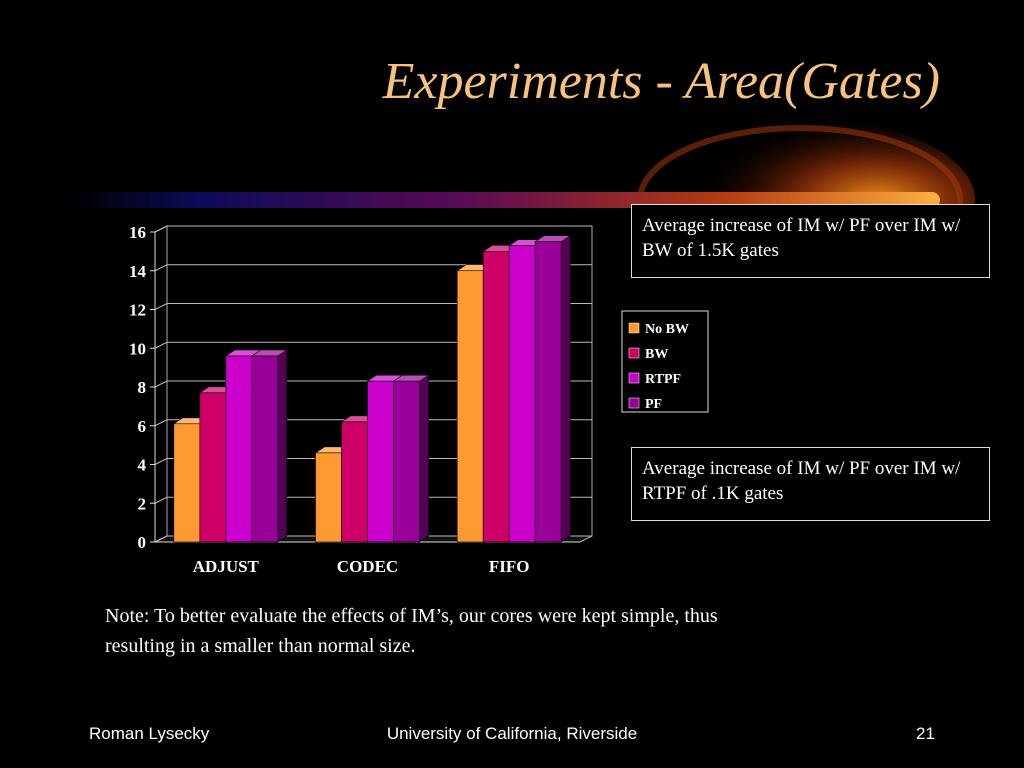 Image resolution: width=1024 pixels, height=768 pixels. What do you see at coordinates (137, 232) in the screenshot?
I see `y-tick-label: 16` at bounding box center [137, 232].